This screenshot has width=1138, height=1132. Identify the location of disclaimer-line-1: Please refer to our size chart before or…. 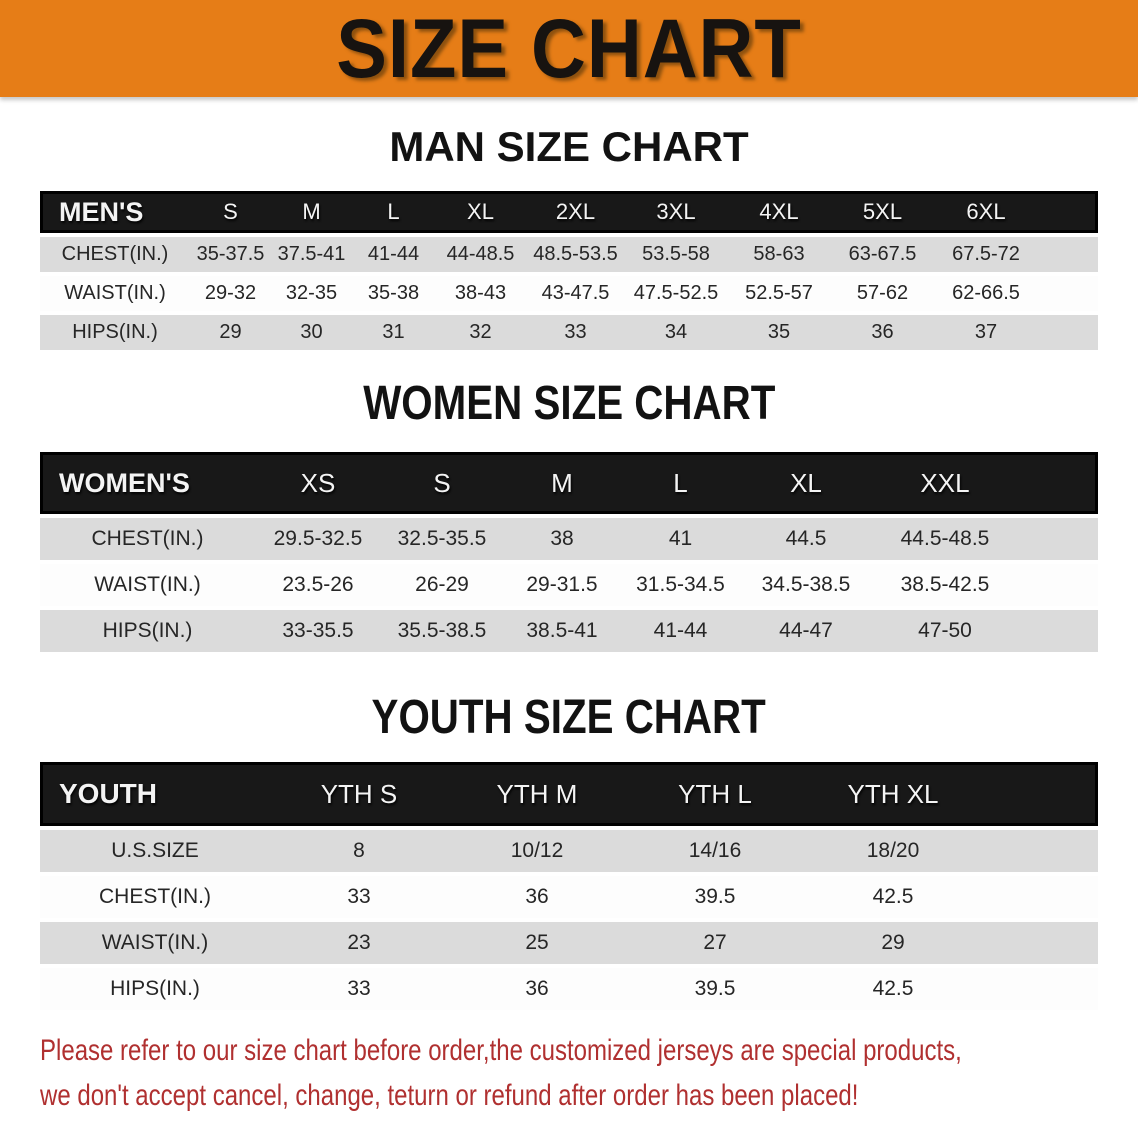
(501, 1050).